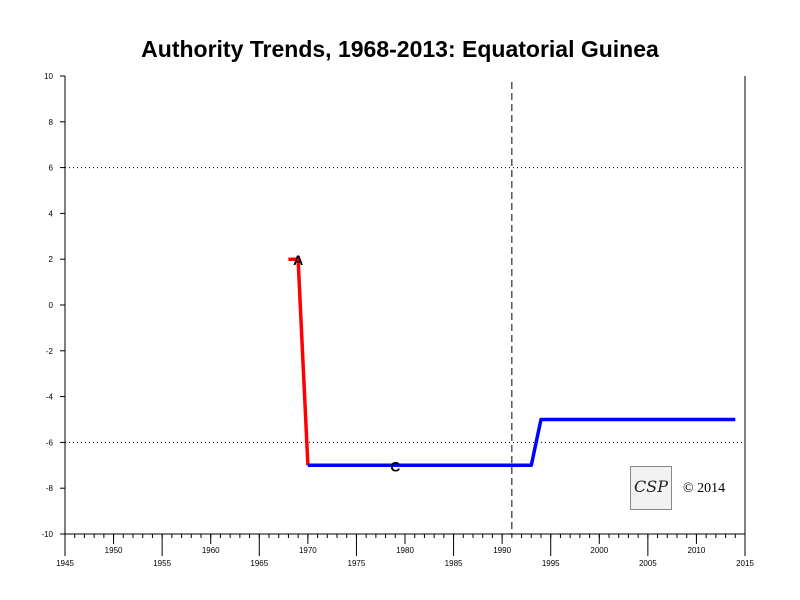  What do you see at coordinates (65, 563) in the screenshot?
I see `x-tick-label: 1945` at bounding box center [65, 563].